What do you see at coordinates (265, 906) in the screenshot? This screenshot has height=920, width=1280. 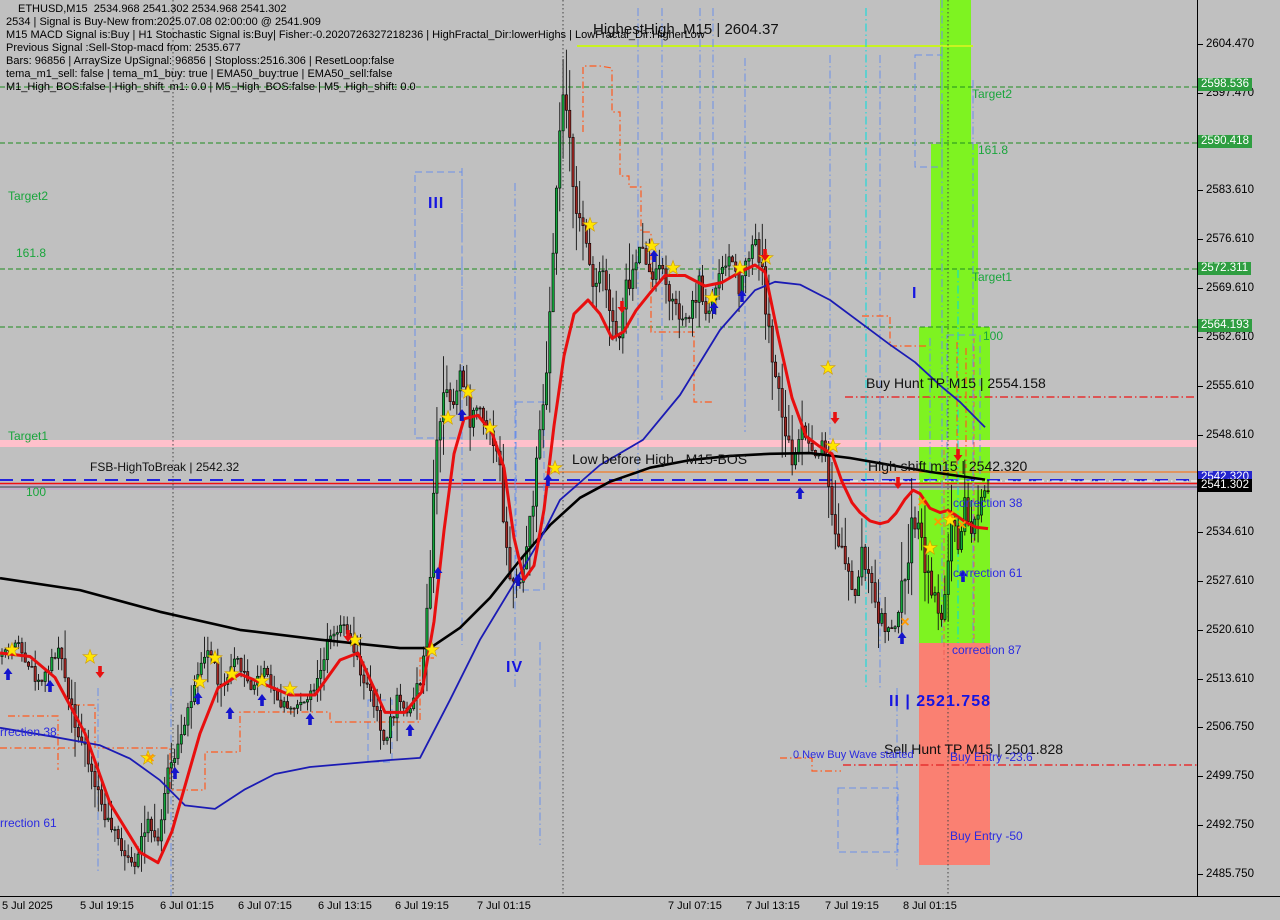 I see `time-tick-label: 6 Jul 07:15` at bounding box center [265, 906].